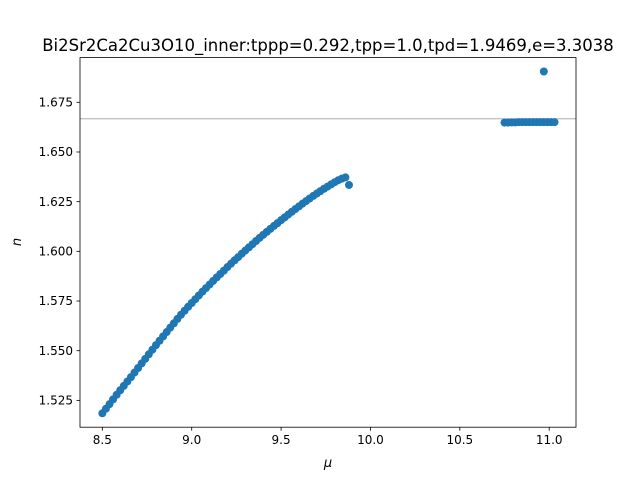 This screenshot has height=480, width=640. Describe the element at coordinates (56, 401) in the screenshot. I see `y-tick-label: 1.525` at that location.